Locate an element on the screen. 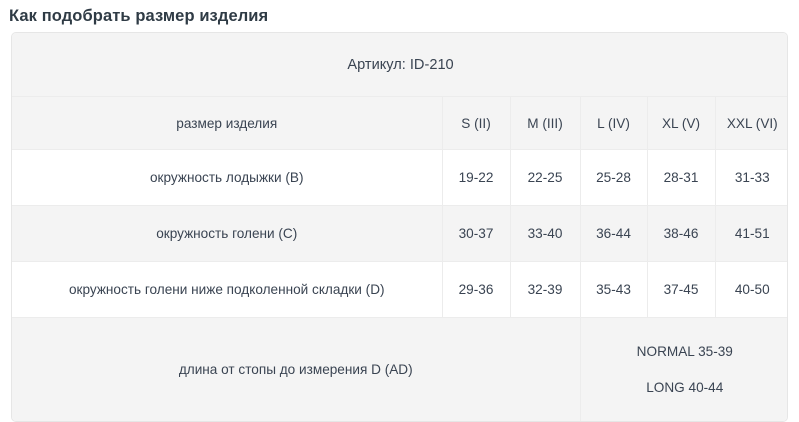 This screenshot has height=422, width=799. length-normal: NORMAL 35-39 is located at coordinates (684, 351).